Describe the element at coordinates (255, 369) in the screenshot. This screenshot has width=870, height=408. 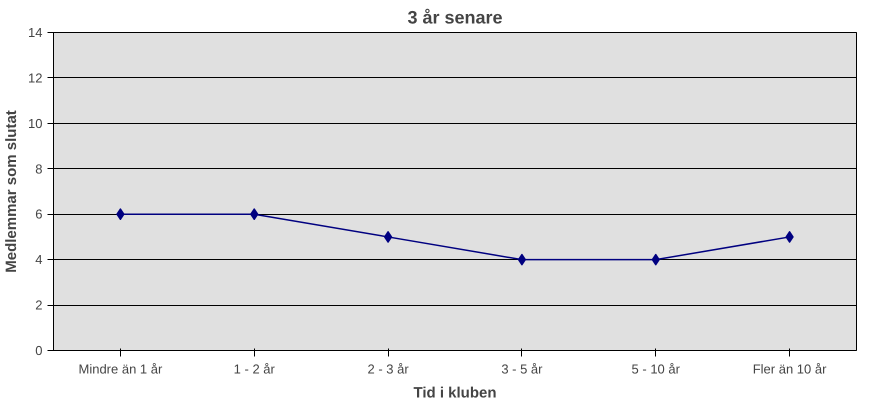
I see `x-tick-label: 1 - 2 år` at that location.